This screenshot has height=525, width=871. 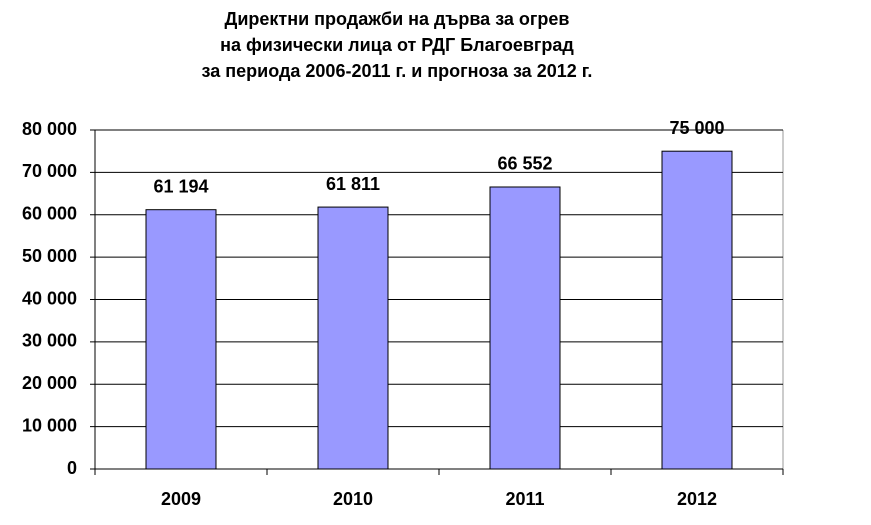 What do you see at coordinates (49, 383) in the screenshot?
I see `y-tick-label: 20 000` at bounding box center [49, 383].